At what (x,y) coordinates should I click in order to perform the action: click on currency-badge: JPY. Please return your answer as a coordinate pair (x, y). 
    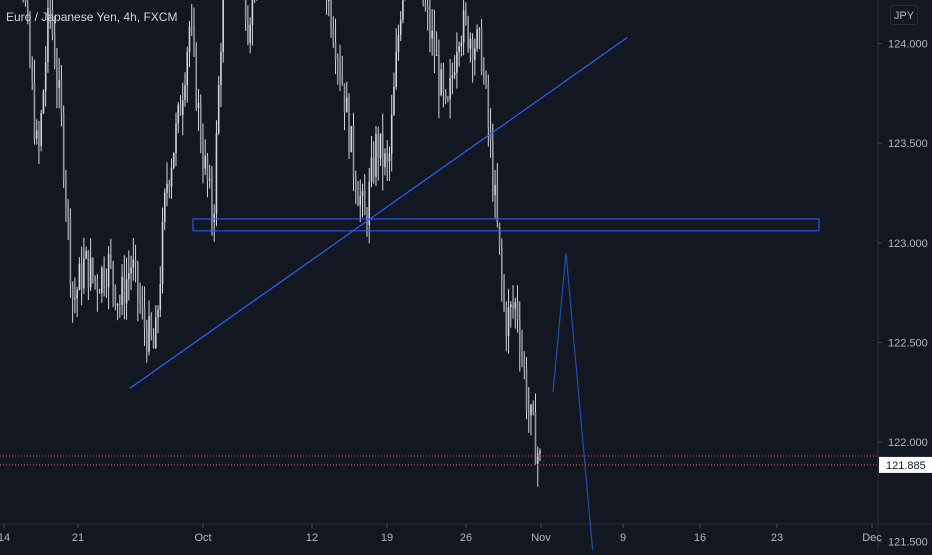
    Looking at the image, I should click on (904, 15).